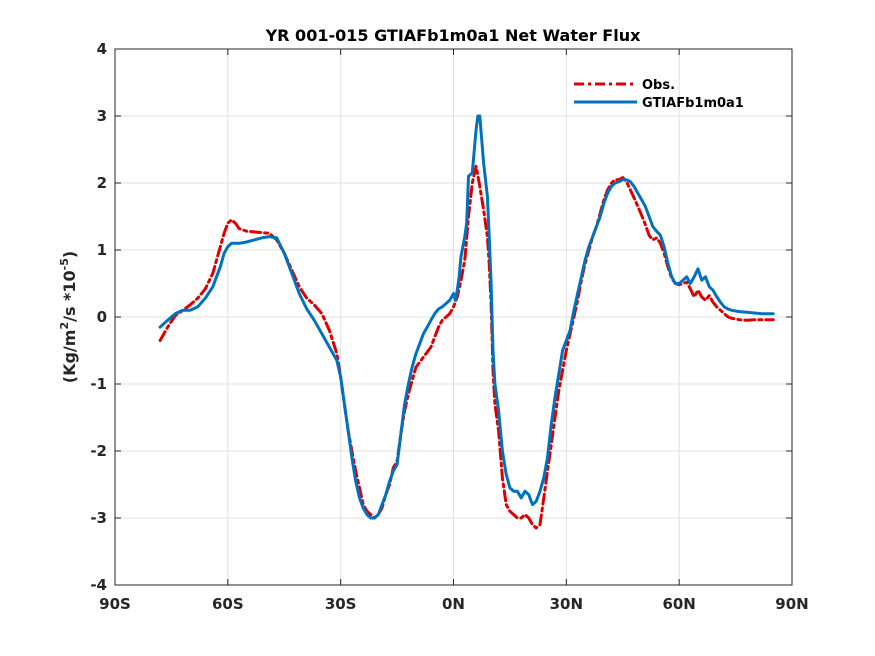 The height and width of the screenshot is (656, 875). I want to click on y-tick-label: -1, so click(98, 384).